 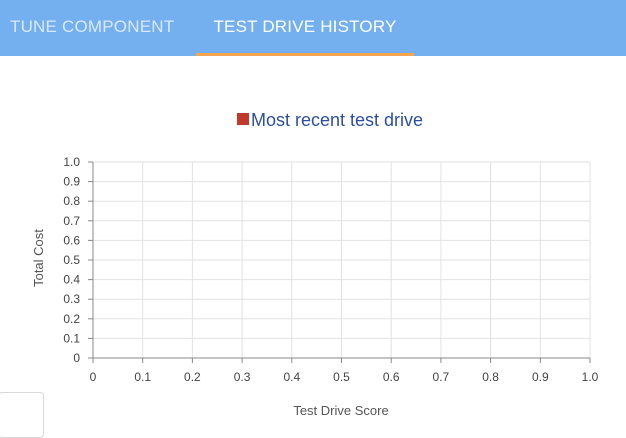 What do you see at coordinates (341, 377) in the screenshot?
I see `x-tick-label: 0.5` at bounding box center [341, 377].